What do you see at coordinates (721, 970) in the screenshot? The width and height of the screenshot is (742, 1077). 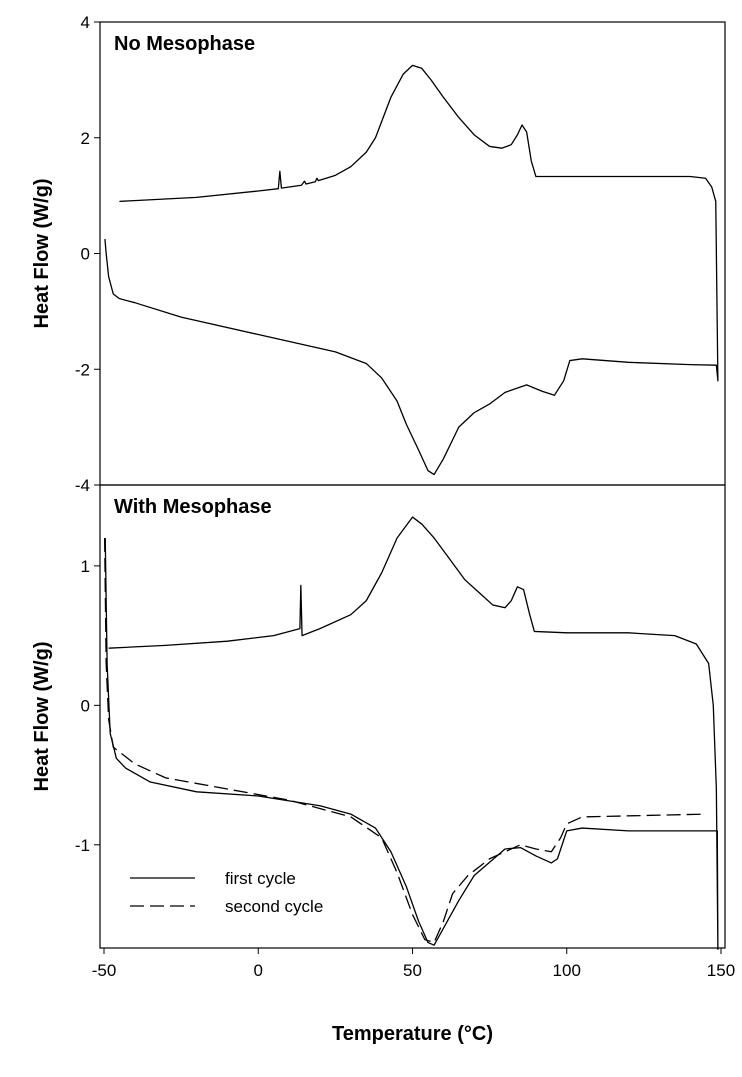 I see `x-tick-label: 150` at bounding box center [721, 970].